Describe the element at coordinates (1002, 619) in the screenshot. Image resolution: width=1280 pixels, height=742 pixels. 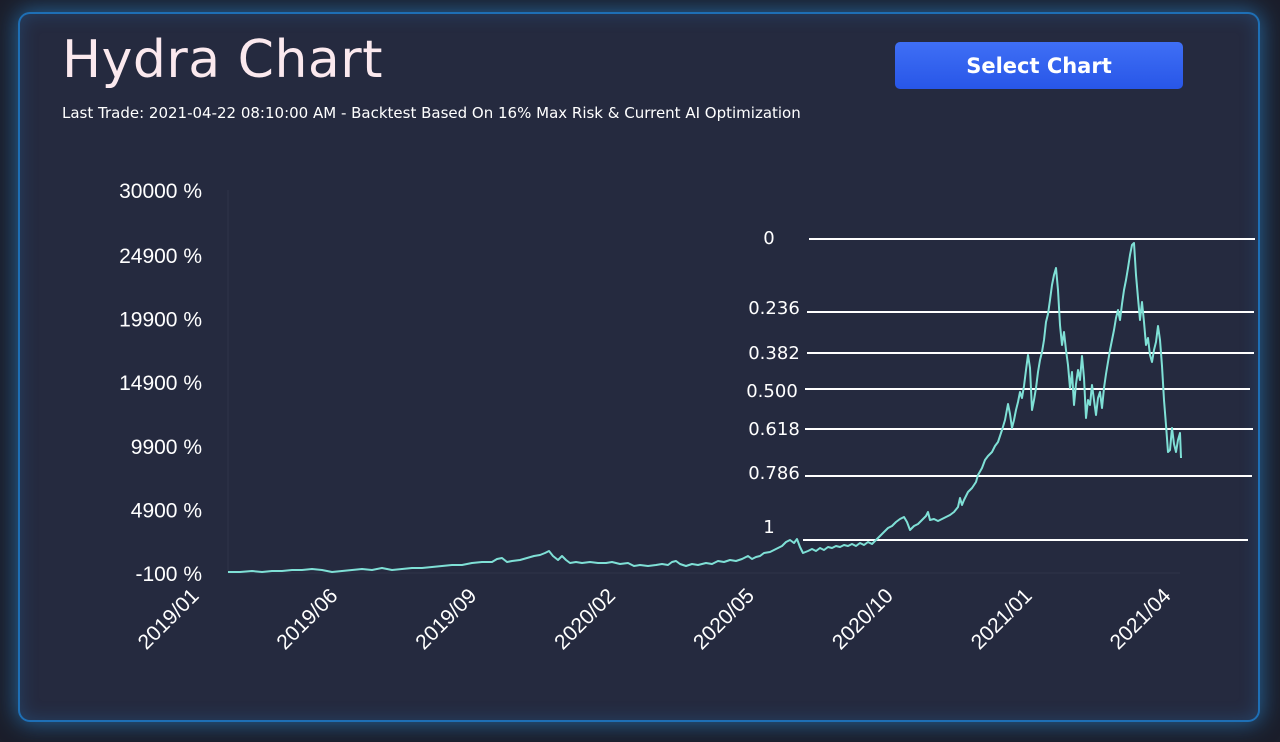
I see `x-tick-label: 2021/01` at that location.